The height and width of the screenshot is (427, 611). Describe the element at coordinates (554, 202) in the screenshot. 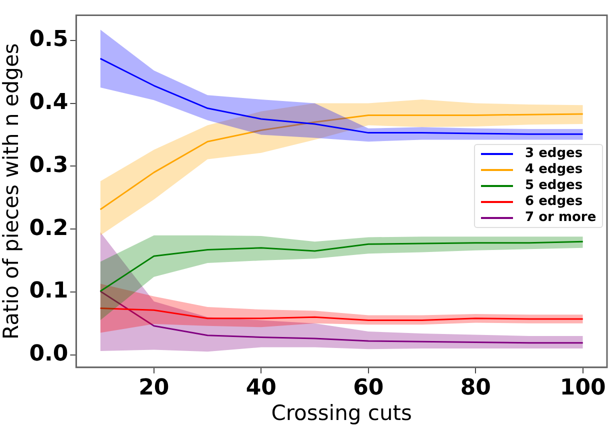

I see `legend-label: 6 edges` at that location.